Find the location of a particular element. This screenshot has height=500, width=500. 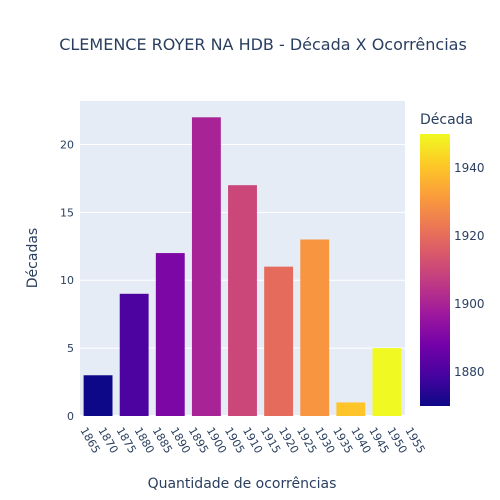

colorbar-tick-label: 1920 is located at coordinates (469, 236).